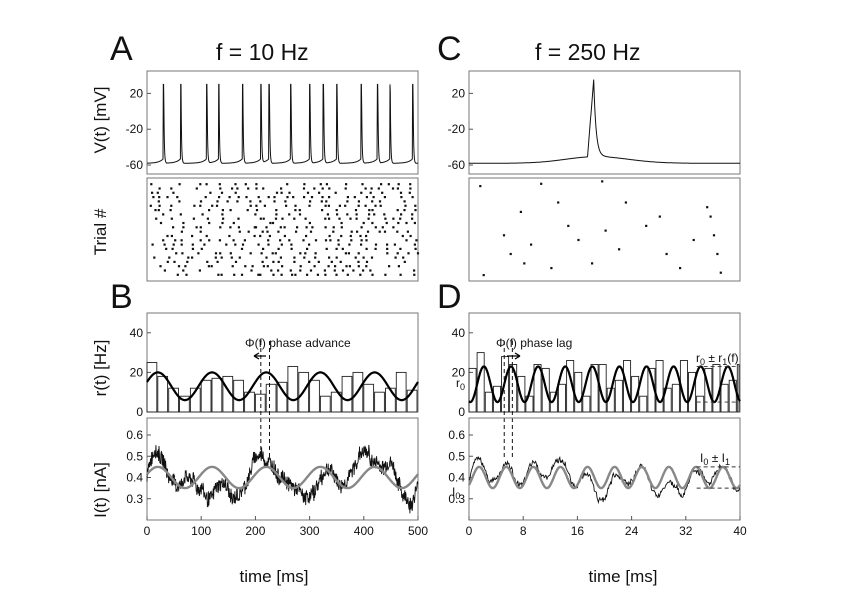 This screenshot has width=842, height=595. I want to click on voltage-trace, so click(604, 121).